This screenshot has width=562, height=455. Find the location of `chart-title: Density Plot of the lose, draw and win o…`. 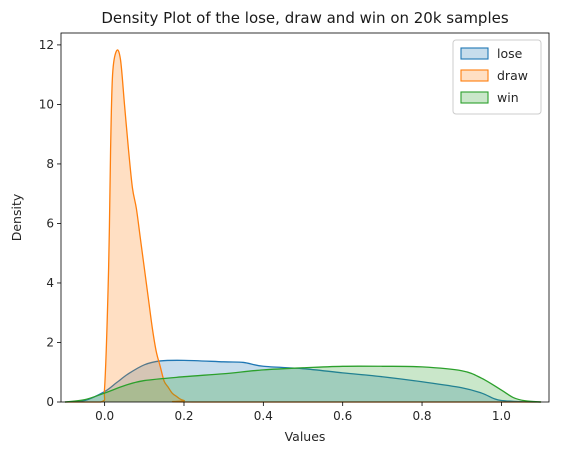

chart-title: Density Plot of the lose, draw and win o… is located at coordinates (305, 18).